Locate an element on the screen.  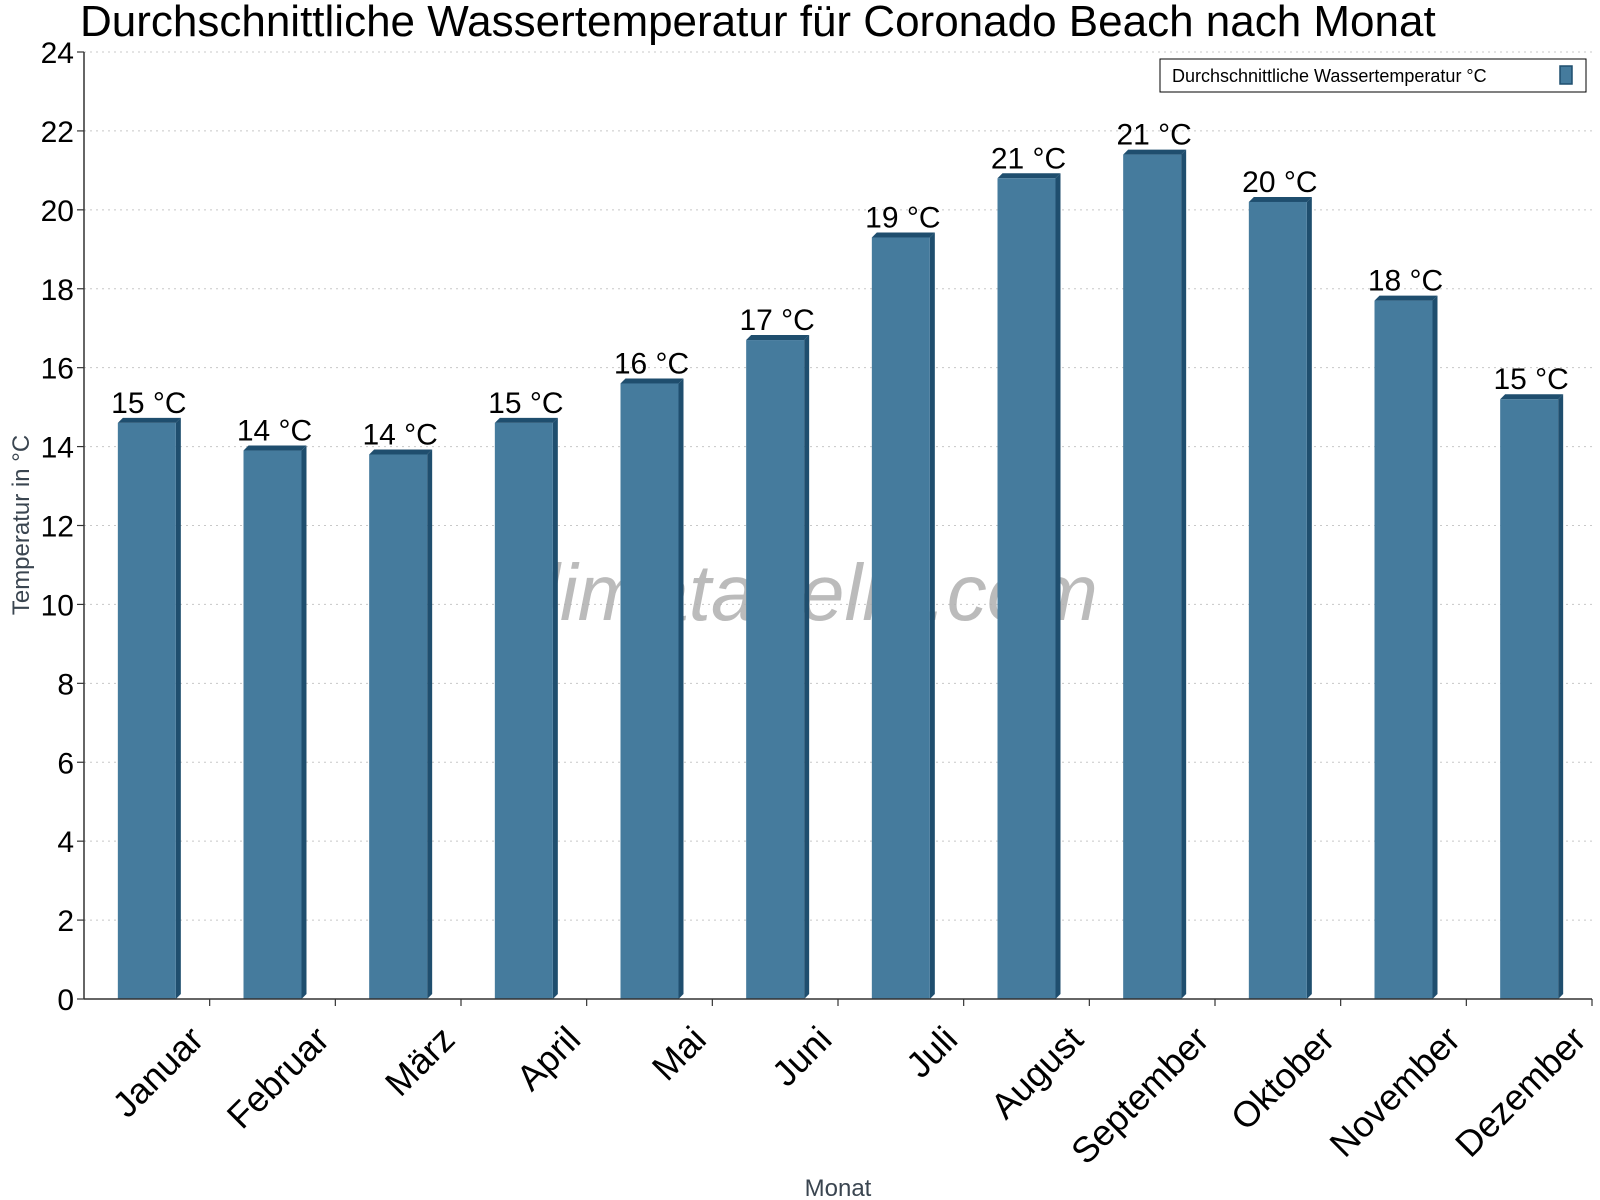
data-label: 17 °C is located at coordinates (776, 320).